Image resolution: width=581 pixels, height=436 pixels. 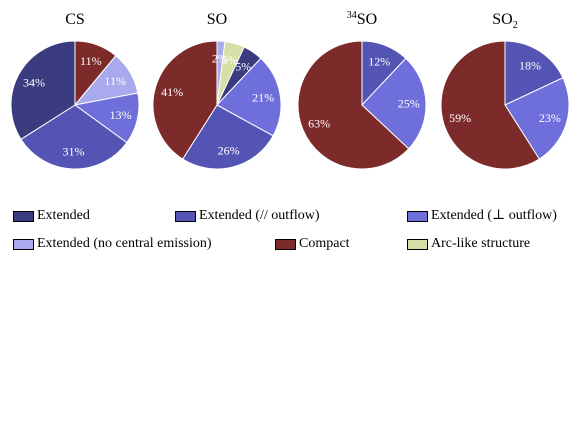 I want to click on legend-item-extended-perpendicular-outflow: Extended (⊥ outflow), so click(x=482, y=216).